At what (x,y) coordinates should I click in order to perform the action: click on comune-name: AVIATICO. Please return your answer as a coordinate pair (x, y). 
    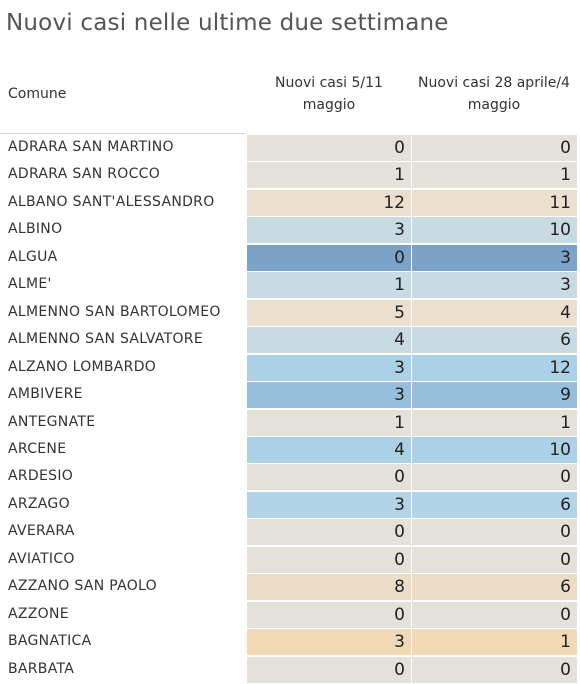
    Looking at the image, I should click on (41, 558).